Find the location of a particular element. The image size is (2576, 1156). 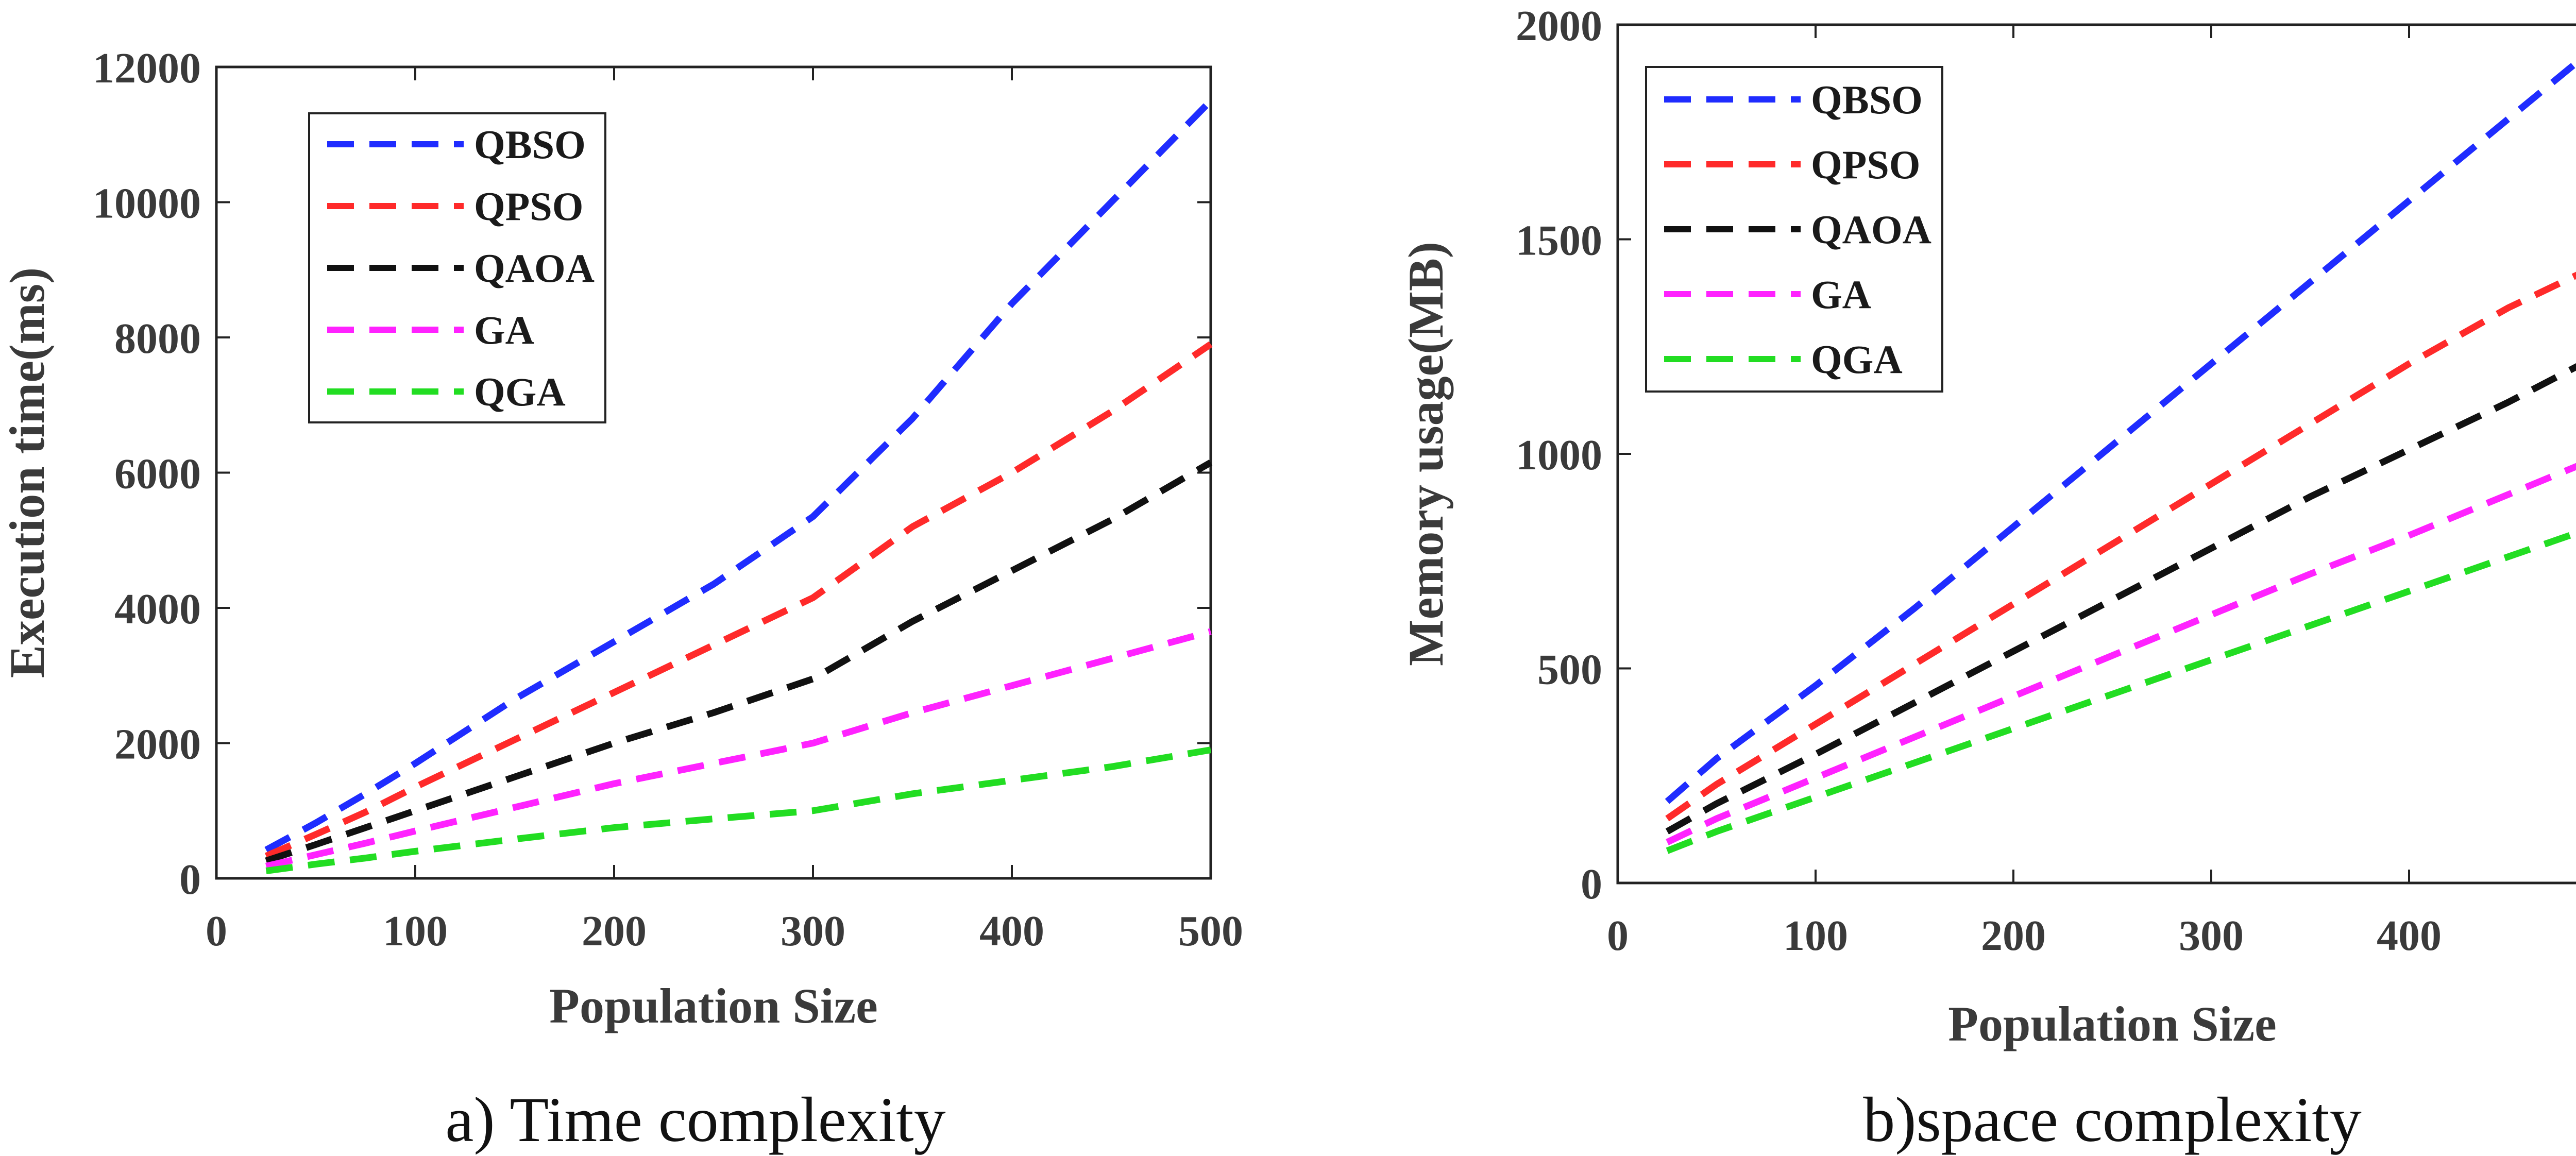

y-tick-label: 4000 is located at coordinates (157, 609).